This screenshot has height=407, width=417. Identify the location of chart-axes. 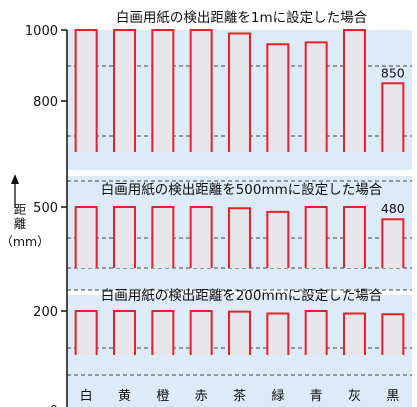
(39, 218).